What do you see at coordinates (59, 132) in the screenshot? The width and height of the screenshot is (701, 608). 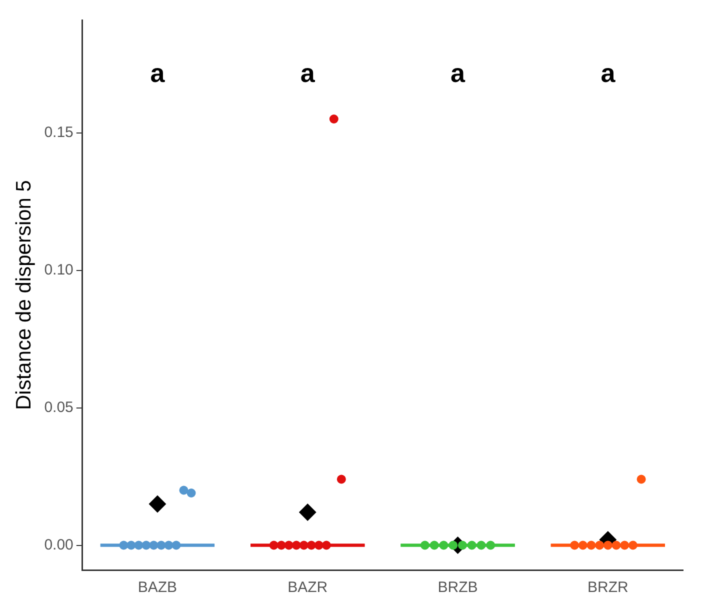 I see `y-tick-label: 0.15` at bounding box center [59, 132].